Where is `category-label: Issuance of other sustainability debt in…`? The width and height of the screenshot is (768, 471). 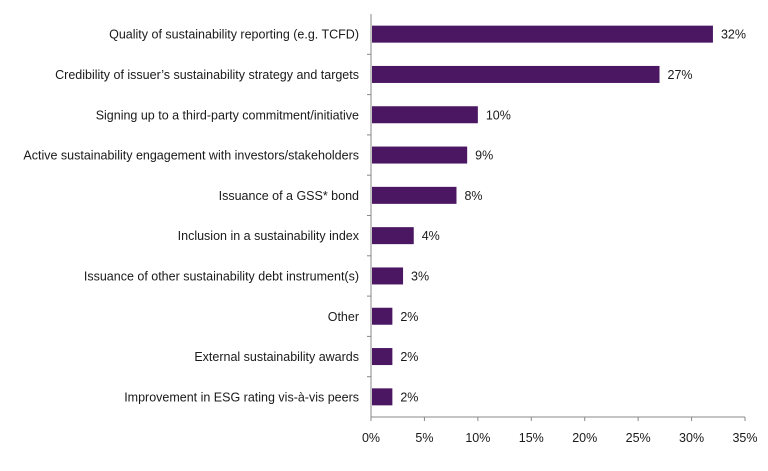
category-label: Issuance of other sustainability debt in… is located at coordinates (221, 276).